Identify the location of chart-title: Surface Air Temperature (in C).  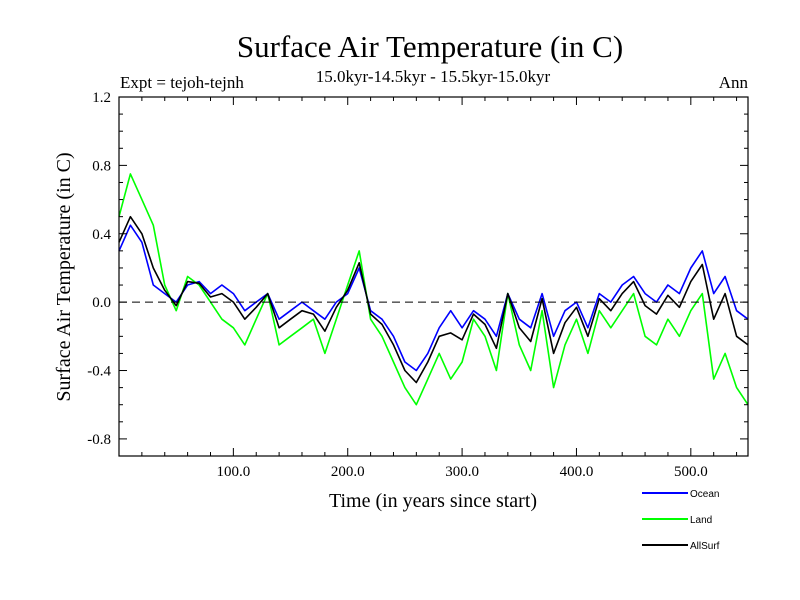
(430, 46).